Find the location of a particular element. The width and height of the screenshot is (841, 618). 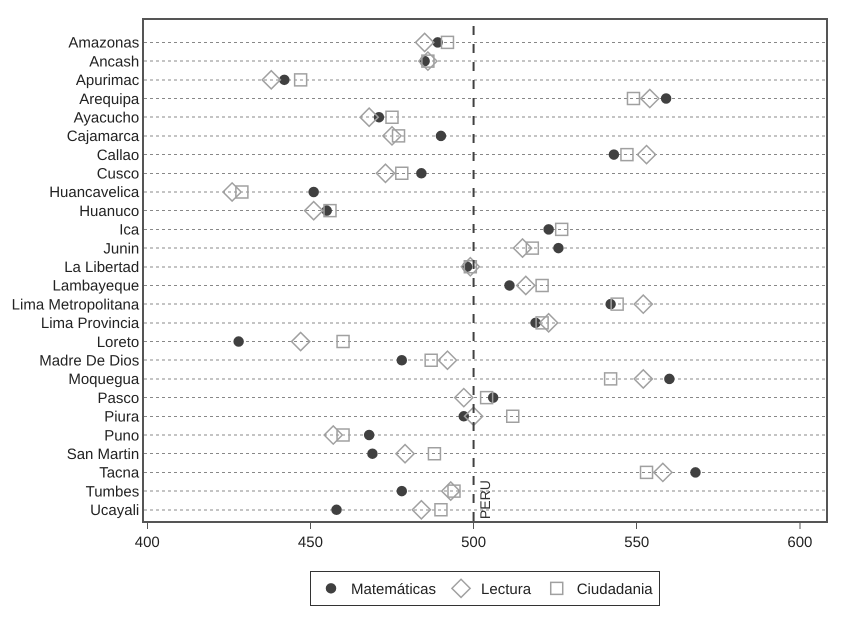

x-tick-label: 550 is located at coordinates (637, 542).